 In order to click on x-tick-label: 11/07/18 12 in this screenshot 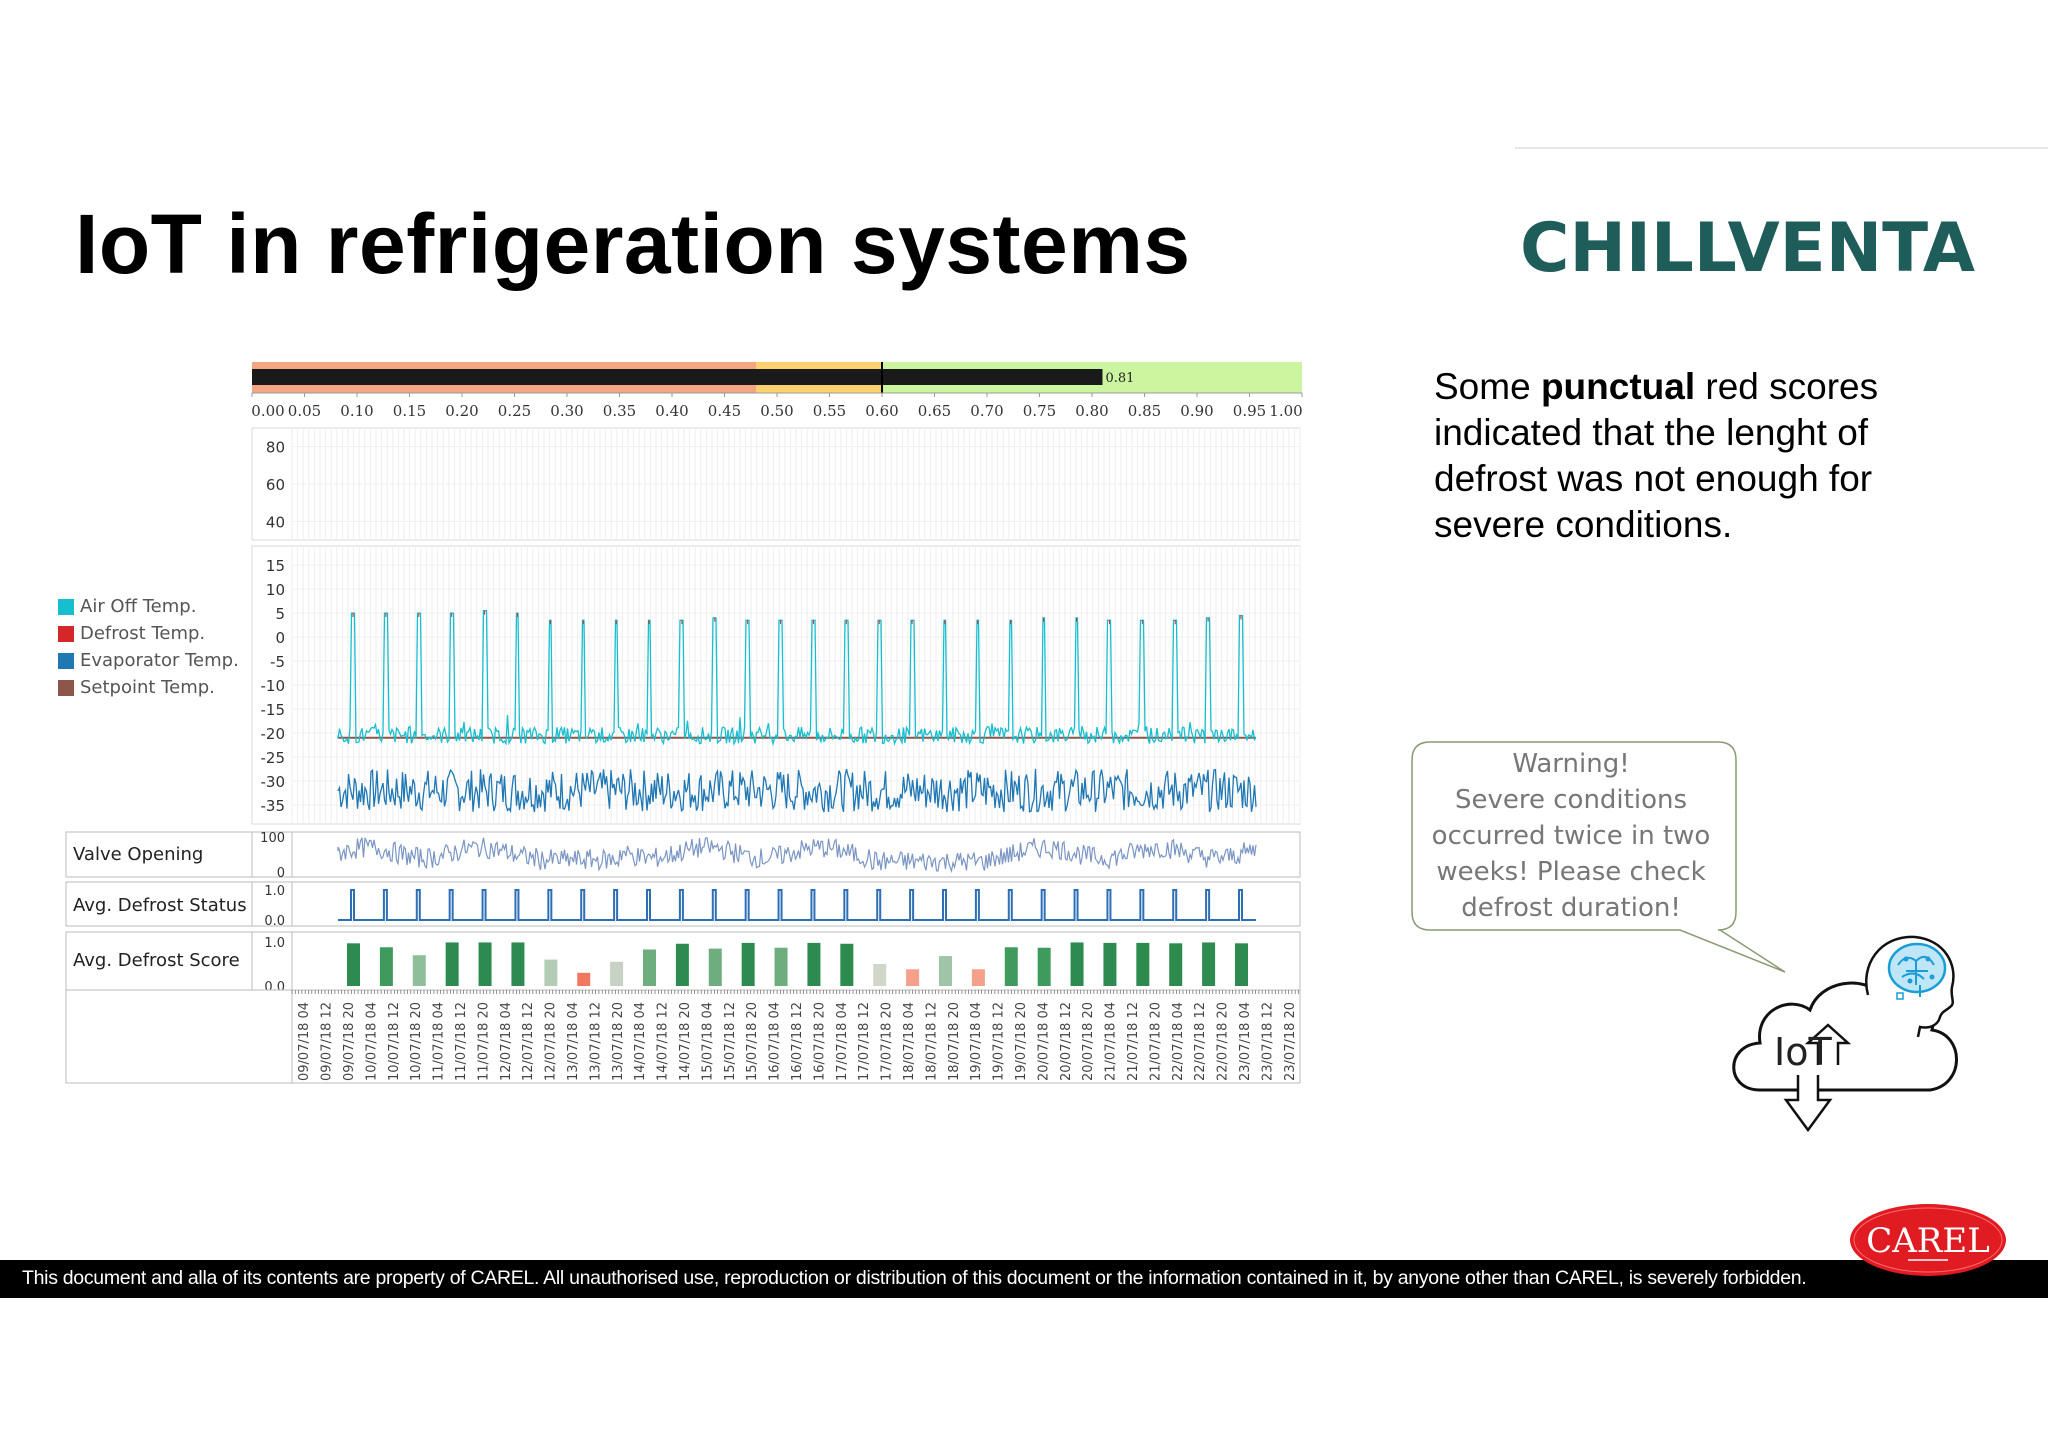, I will do `click(461, 1041)`.